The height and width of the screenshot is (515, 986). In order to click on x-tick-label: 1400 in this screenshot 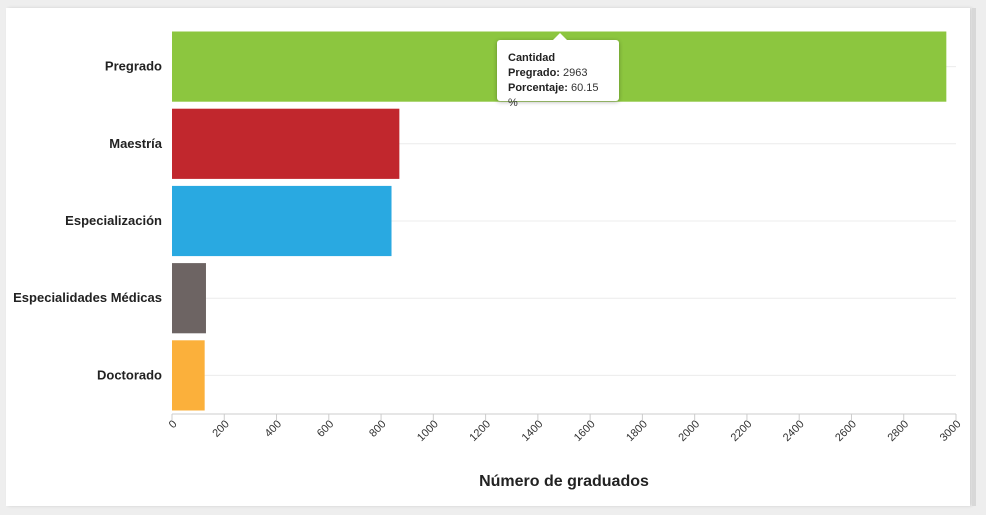, I will do `click(533, 431)`.